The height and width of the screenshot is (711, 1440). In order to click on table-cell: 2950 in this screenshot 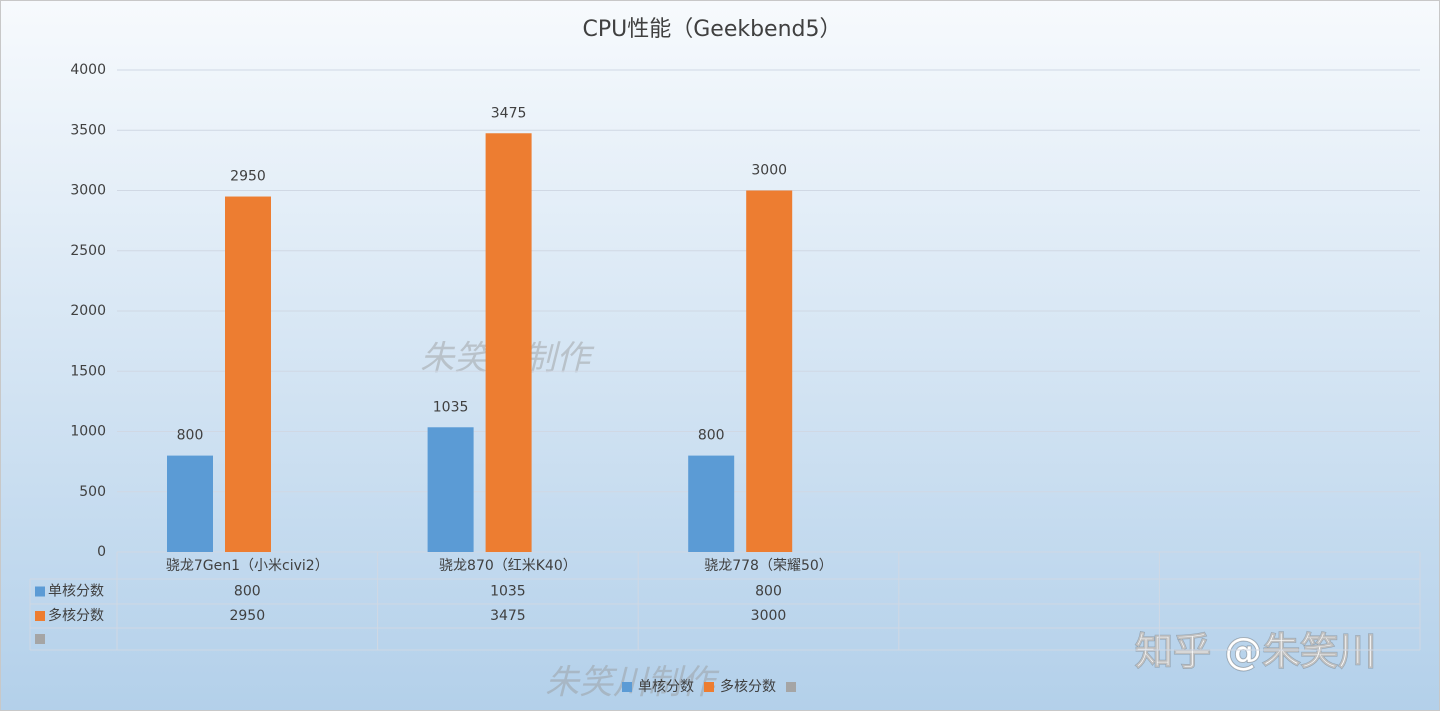, I will do `click(247, 616)`.